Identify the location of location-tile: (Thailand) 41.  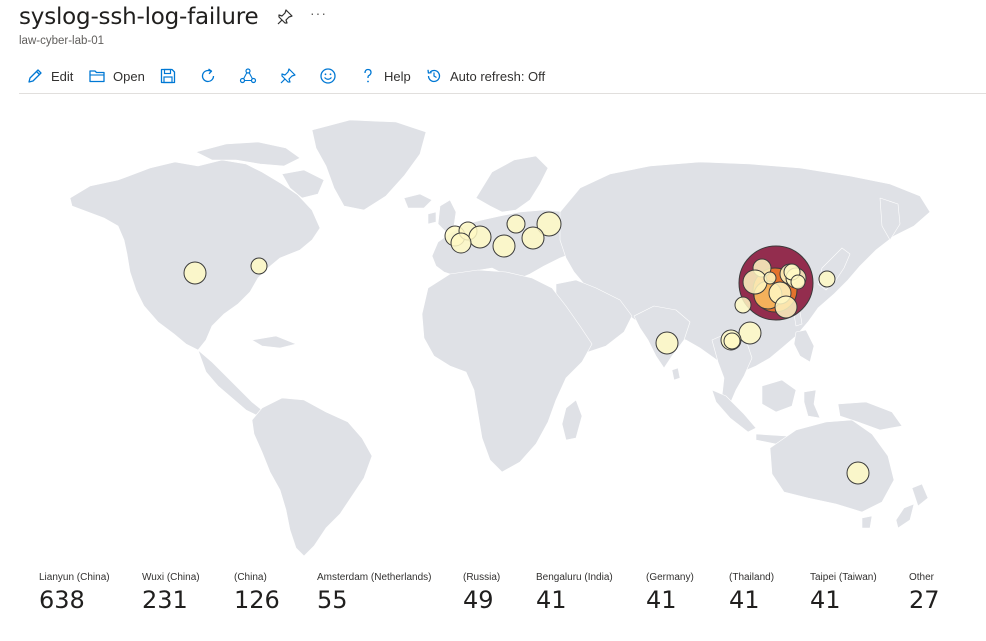
(751, 593).